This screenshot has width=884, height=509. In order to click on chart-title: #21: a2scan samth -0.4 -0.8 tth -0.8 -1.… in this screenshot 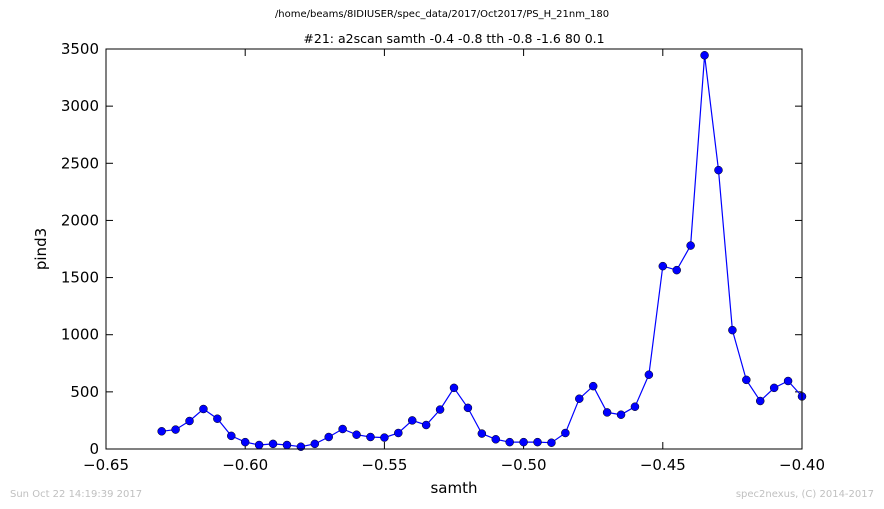, I will do `click(454, 38)`.